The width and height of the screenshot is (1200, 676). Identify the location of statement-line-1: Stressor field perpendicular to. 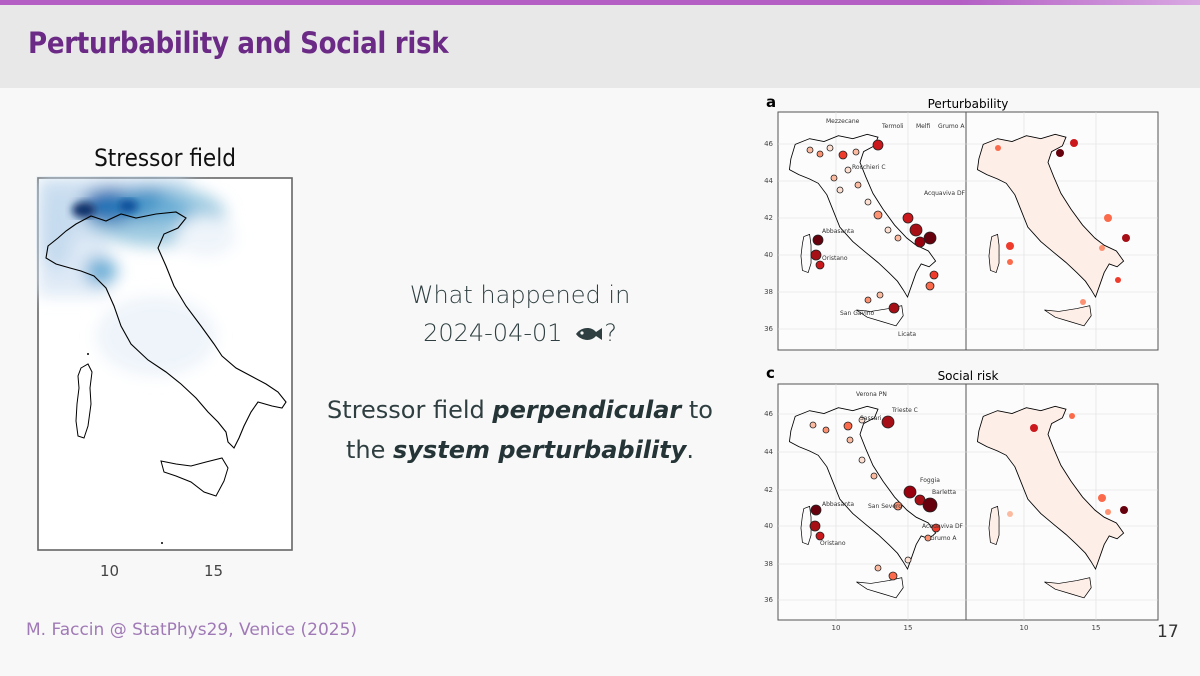
(520, 410).